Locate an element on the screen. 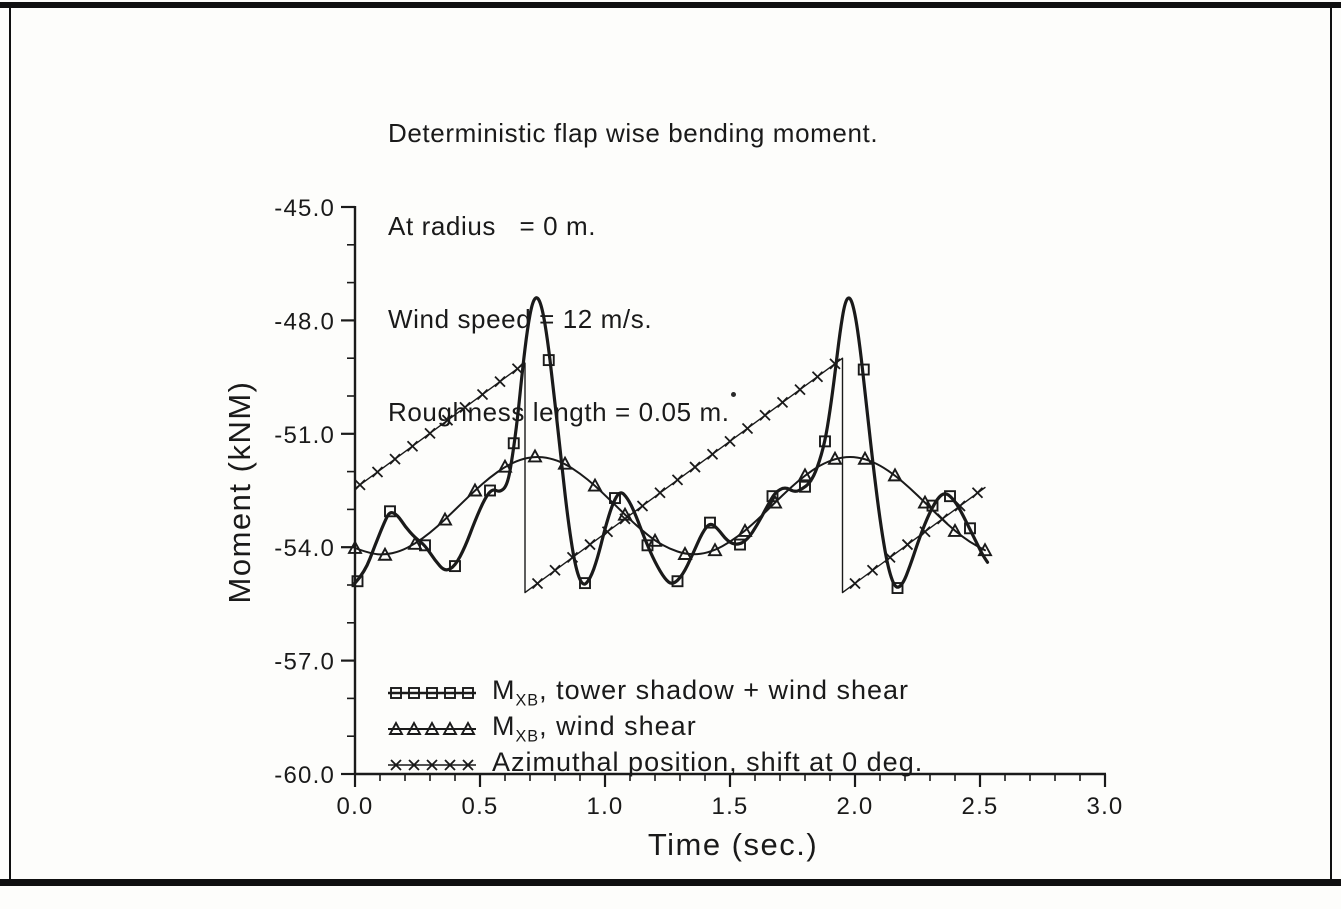  series-line-mxb-wind-shear is located at coordinates (670, 505).